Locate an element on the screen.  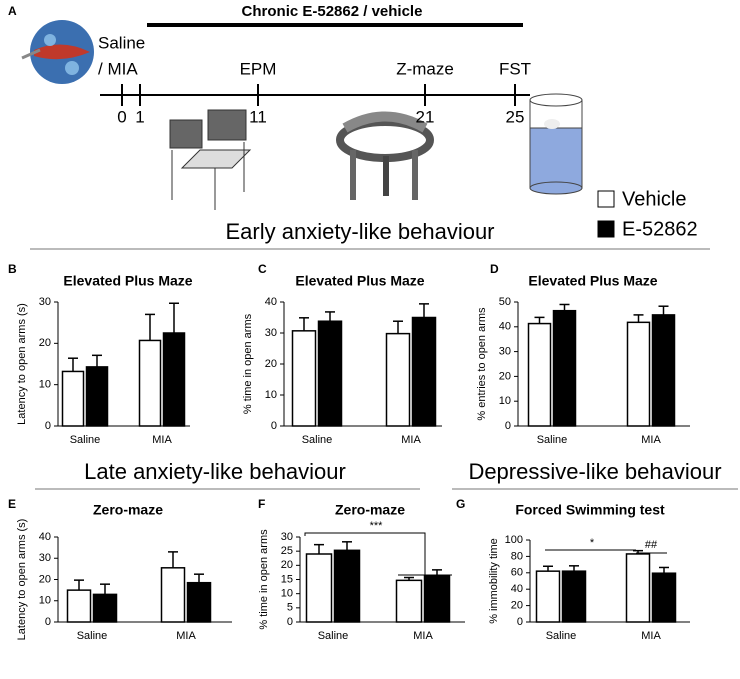
y-tick-label: 50 is located at coordinates (505, 302).